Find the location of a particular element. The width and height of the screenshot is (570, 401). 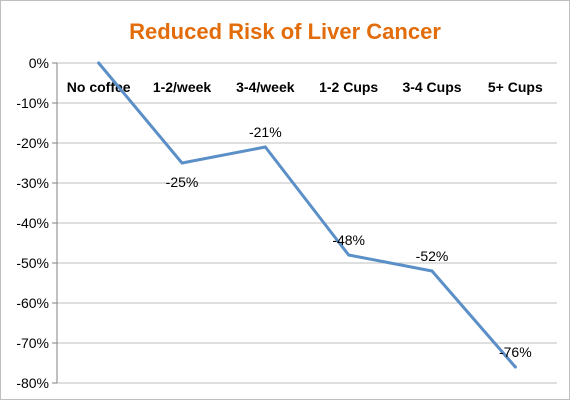

category-label: 5+ Cups is located at coordinates (515, 87).